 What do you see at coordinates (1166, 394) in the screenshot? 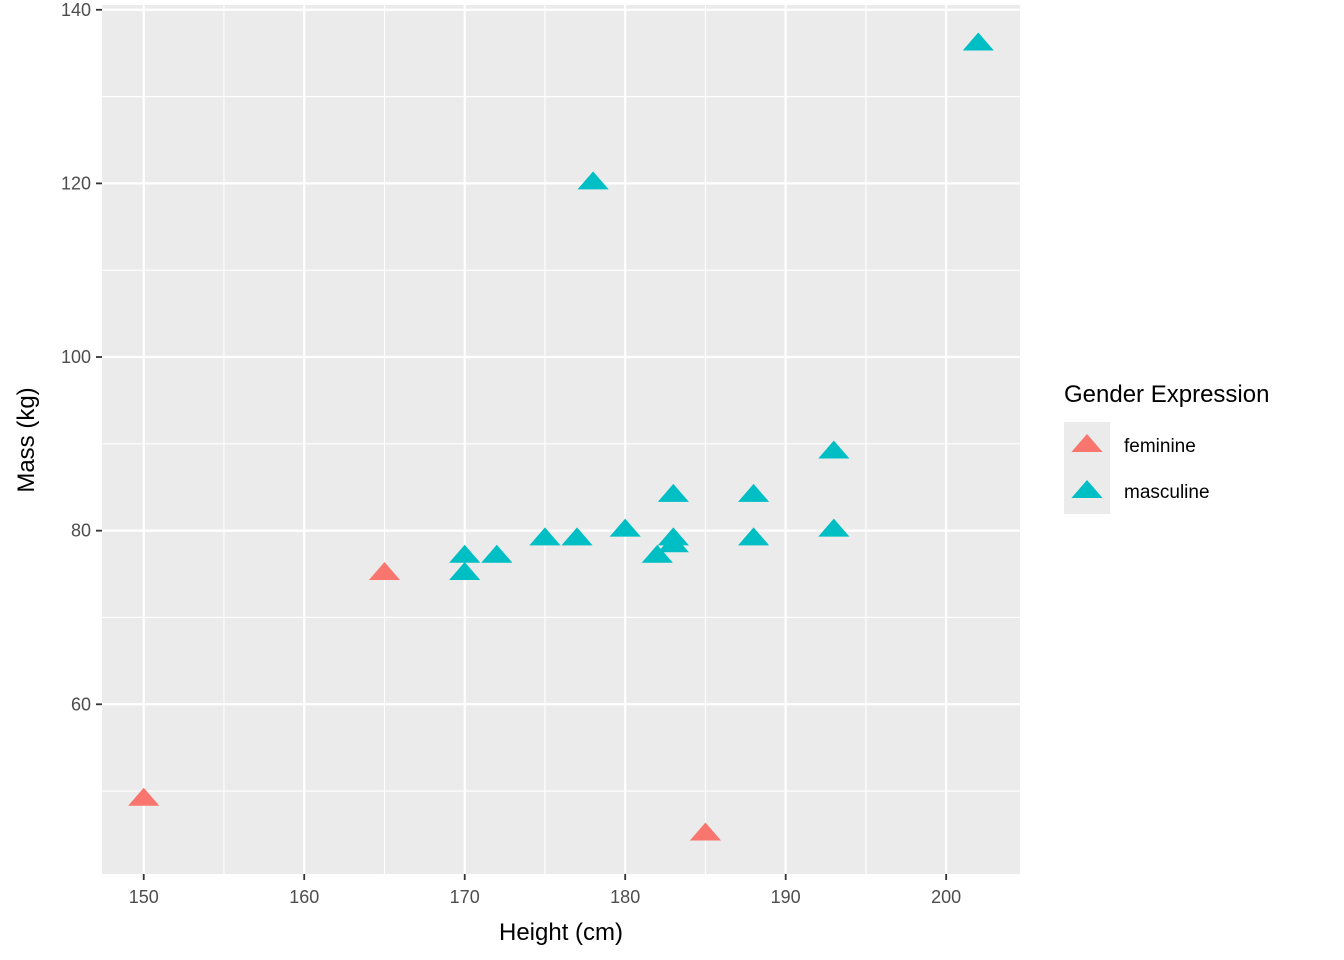
I see `legend-title: Gender Expression` at bounding box center [1166, 394].